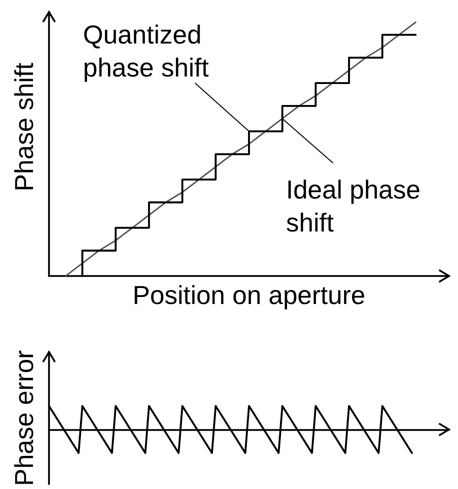 Image resolution: width=458 pixels, height=489 pixels. What do you see at coordinates (249, 295) in the screenshot?
I see `x-axis-title: Position on aperture` at bounding box center [249, 295].